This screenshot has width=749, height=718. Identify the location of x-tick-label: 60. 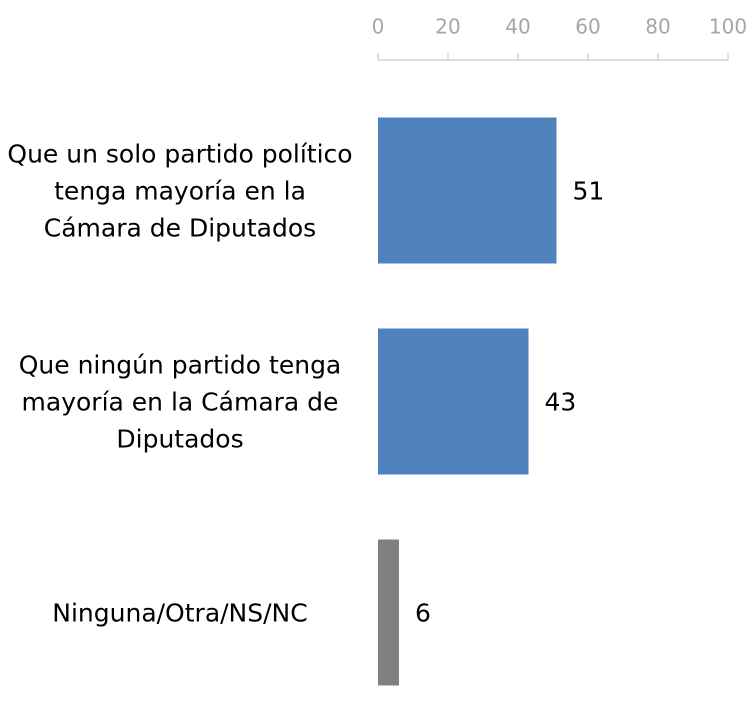
(587, 27).